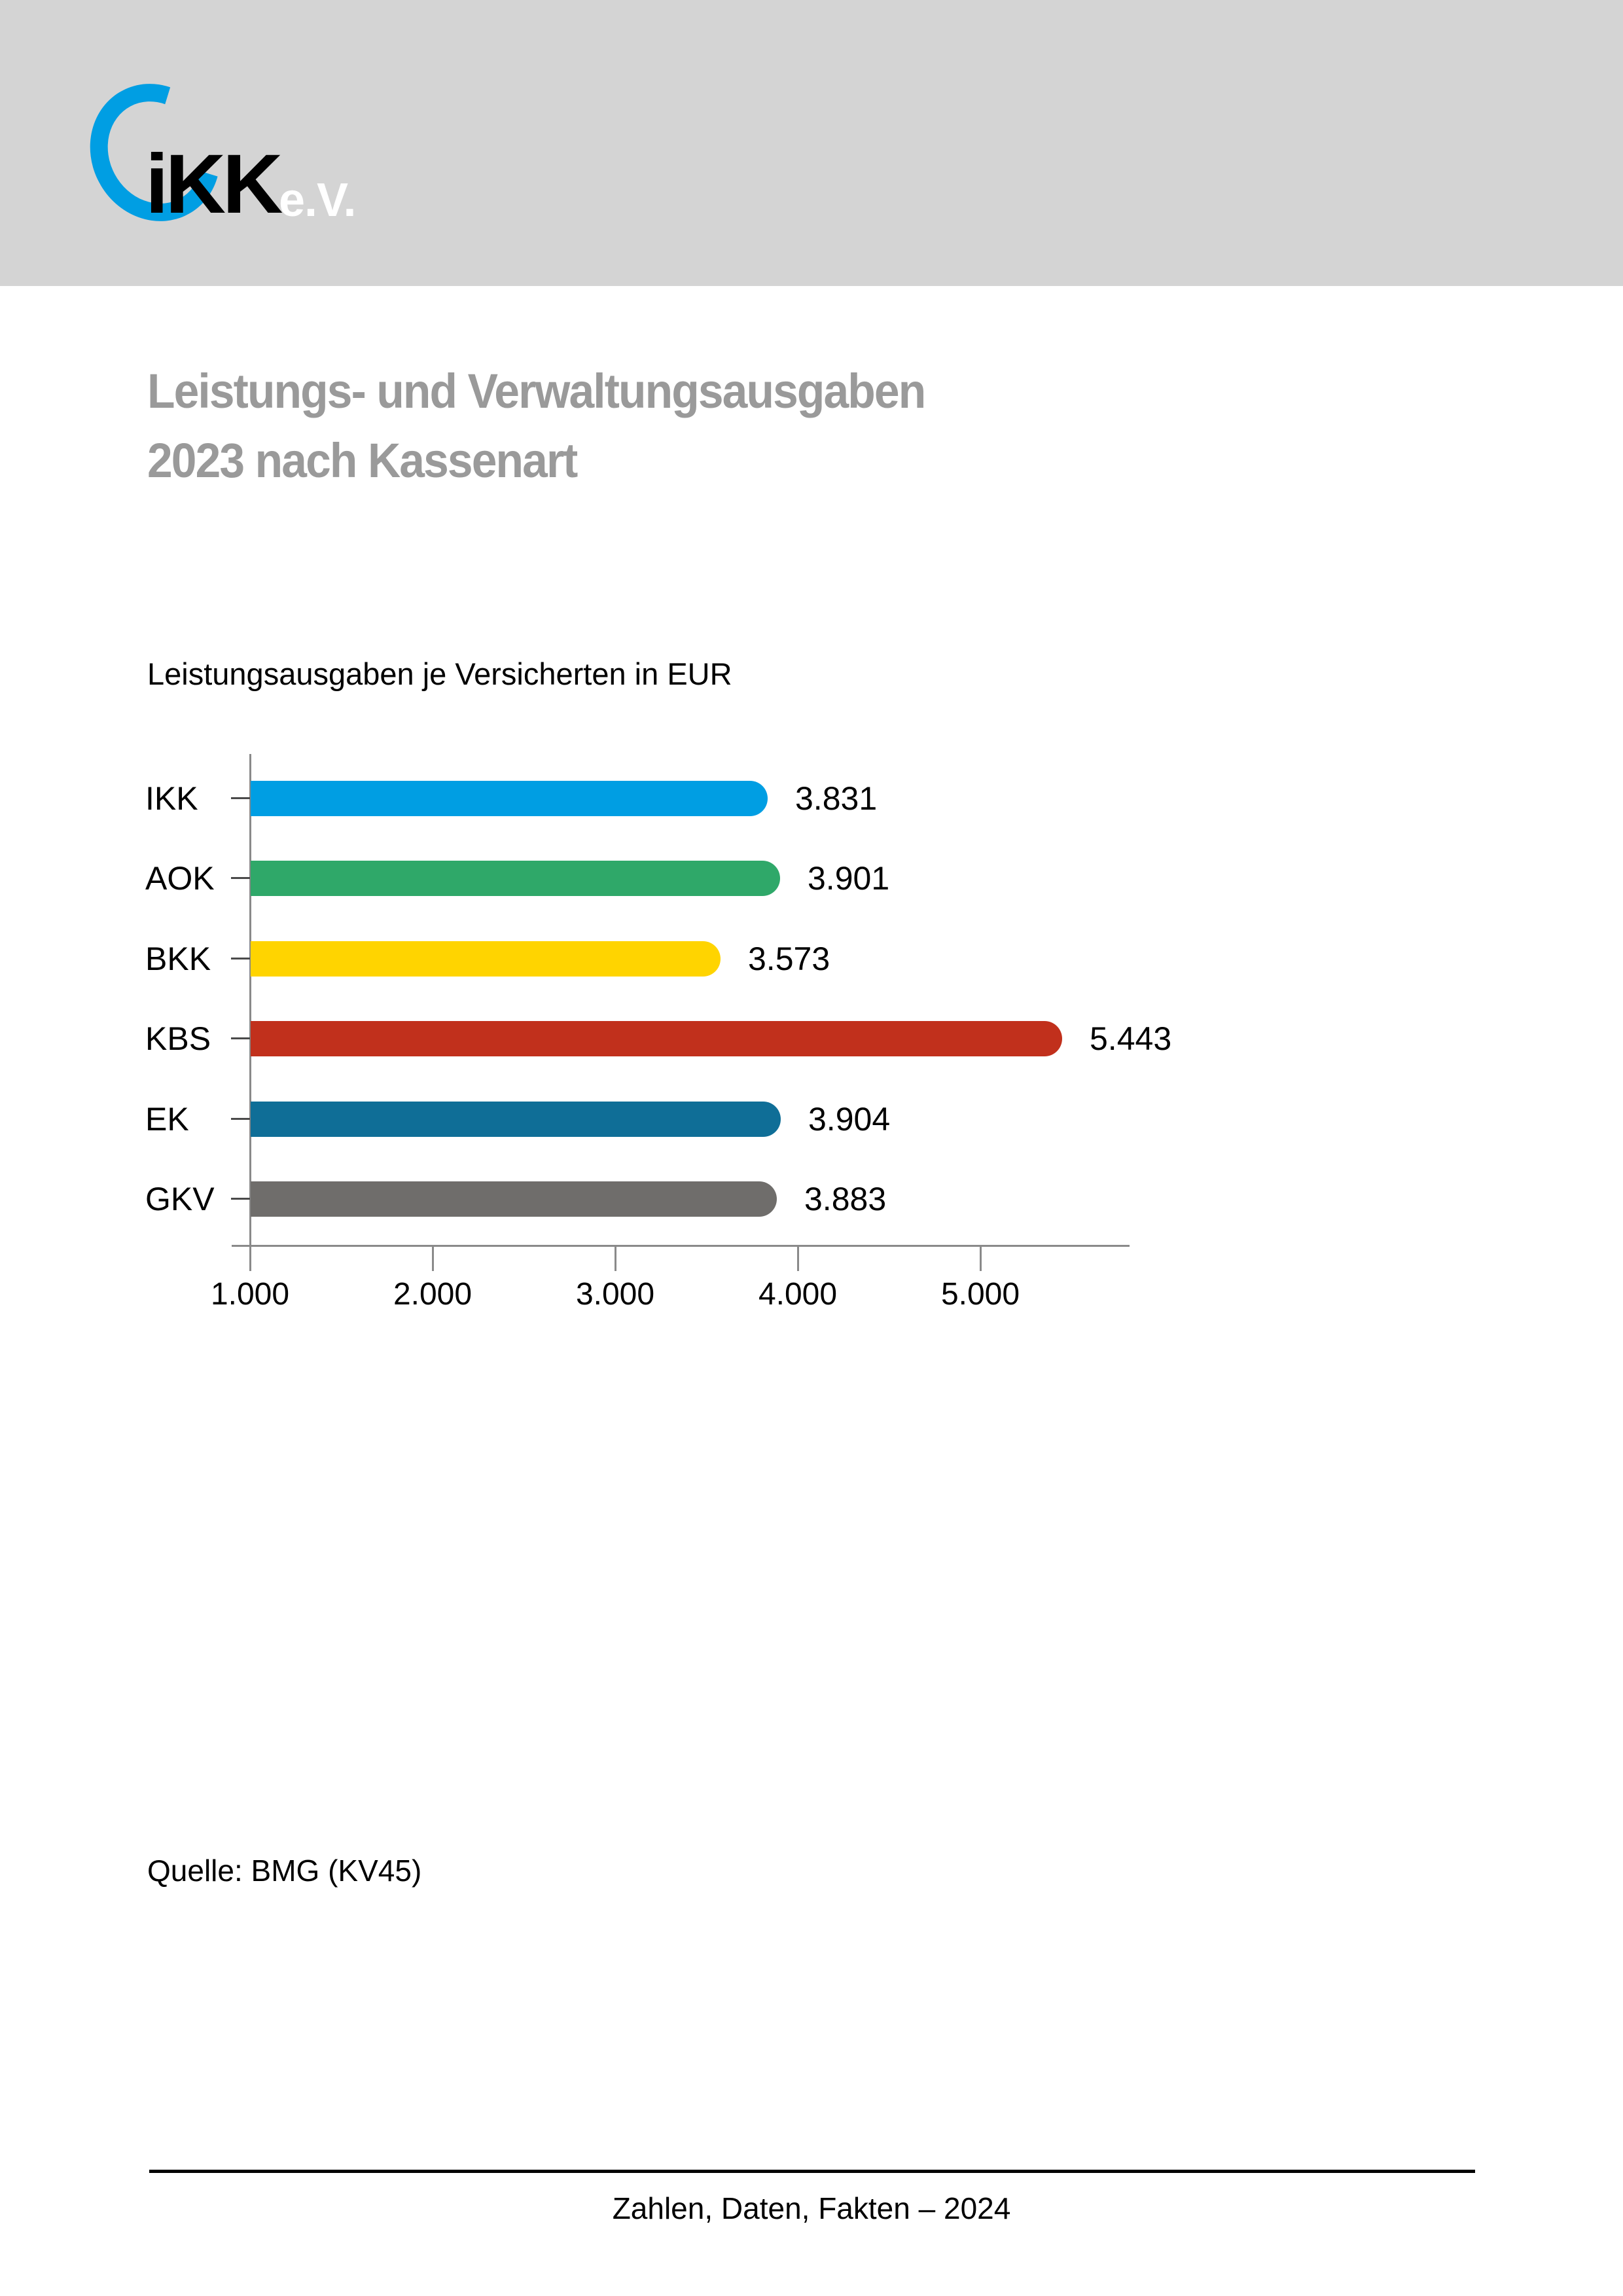  What do you see at coordinates (849, 1119) in the screenshot?
I see `chart-value-label: 3.904` at bounding box center [849, 1119].